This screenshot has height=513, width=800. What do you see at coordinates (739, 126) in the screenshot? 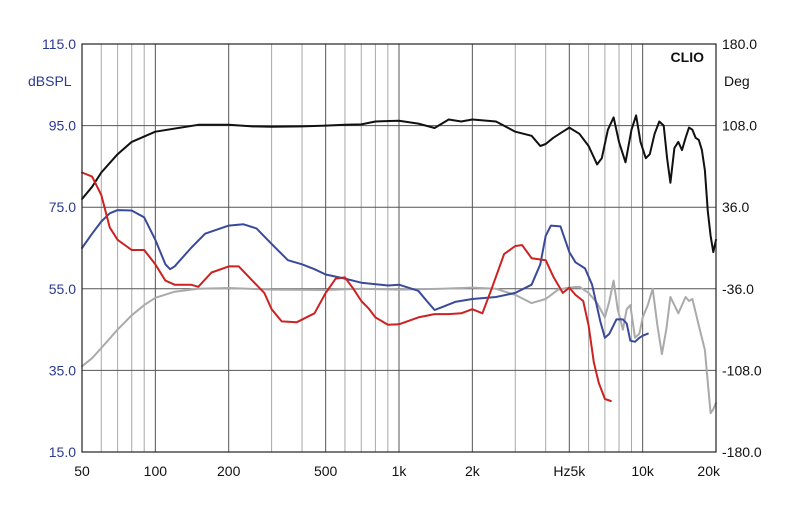
I see `right-axis-tick-label: 108.0` at bounding box center [739, 126].